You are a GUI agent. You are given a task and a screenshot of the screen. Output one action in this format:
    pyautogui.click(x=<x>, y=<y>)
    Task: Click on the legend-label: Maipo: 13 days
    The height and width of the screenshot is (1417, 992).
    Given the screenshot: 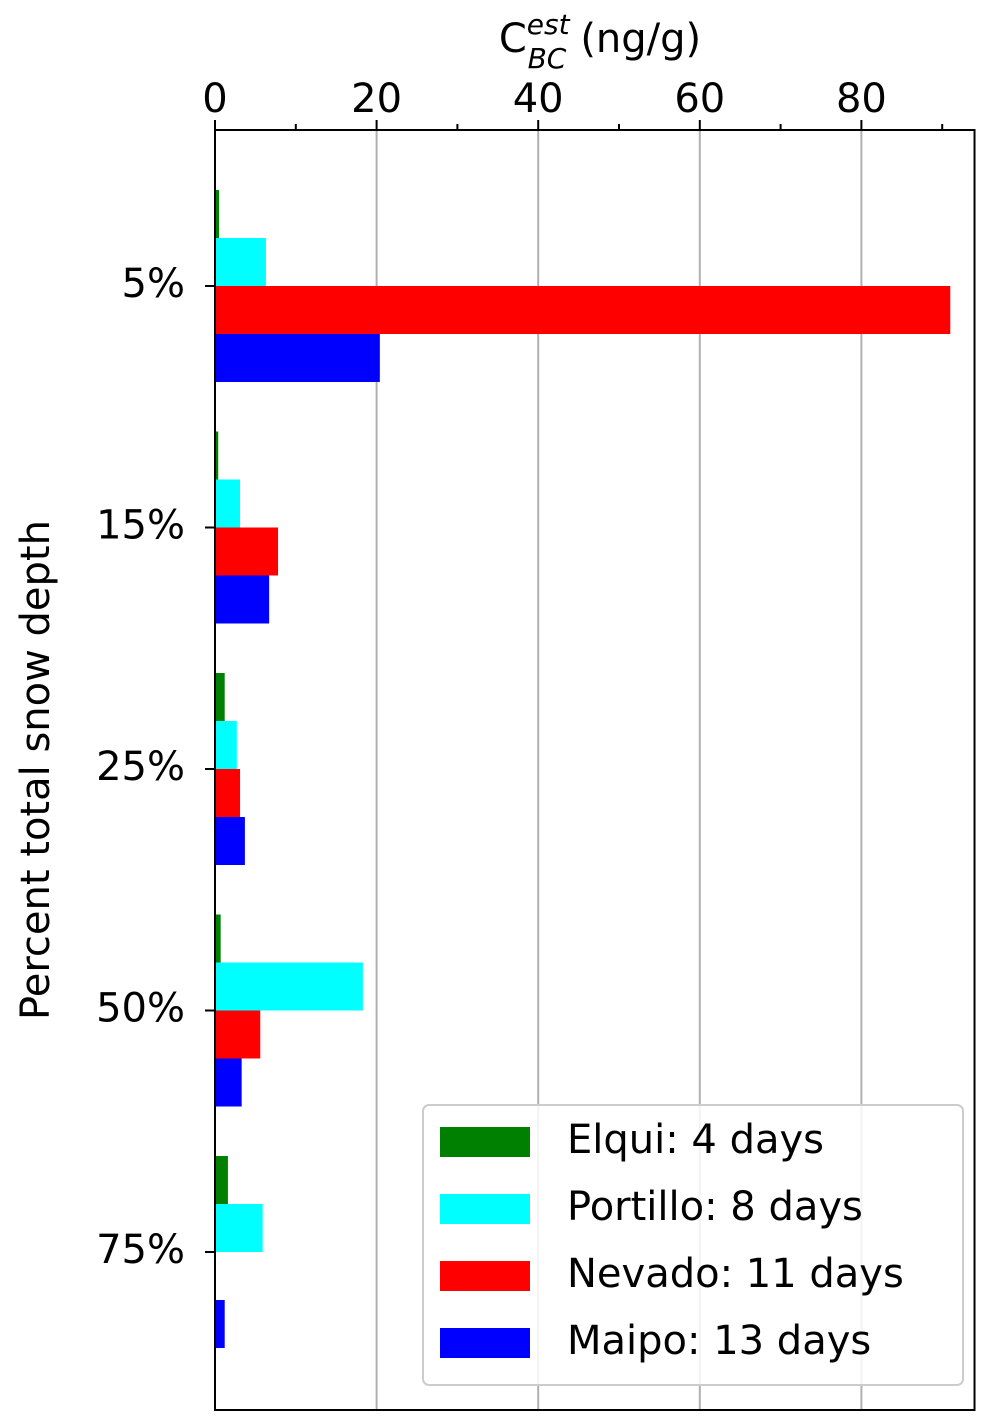 What is the action you would take?
    pyautogui.click(x=719, y=1341)
    